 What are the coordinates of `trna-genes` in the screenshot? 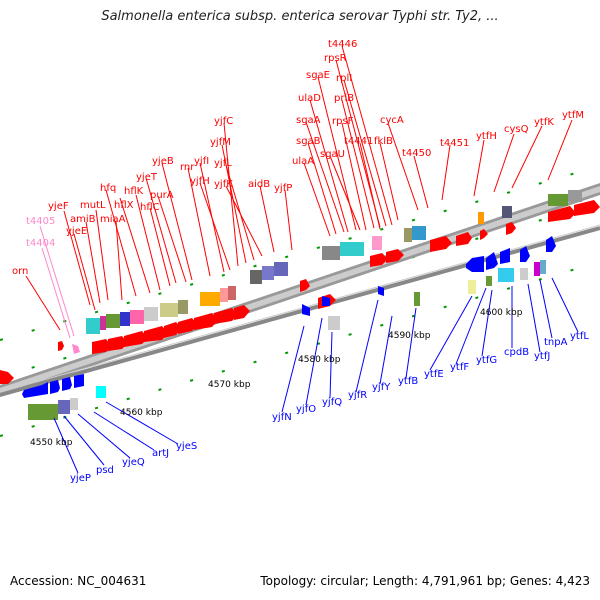 It's located at (76, 349).